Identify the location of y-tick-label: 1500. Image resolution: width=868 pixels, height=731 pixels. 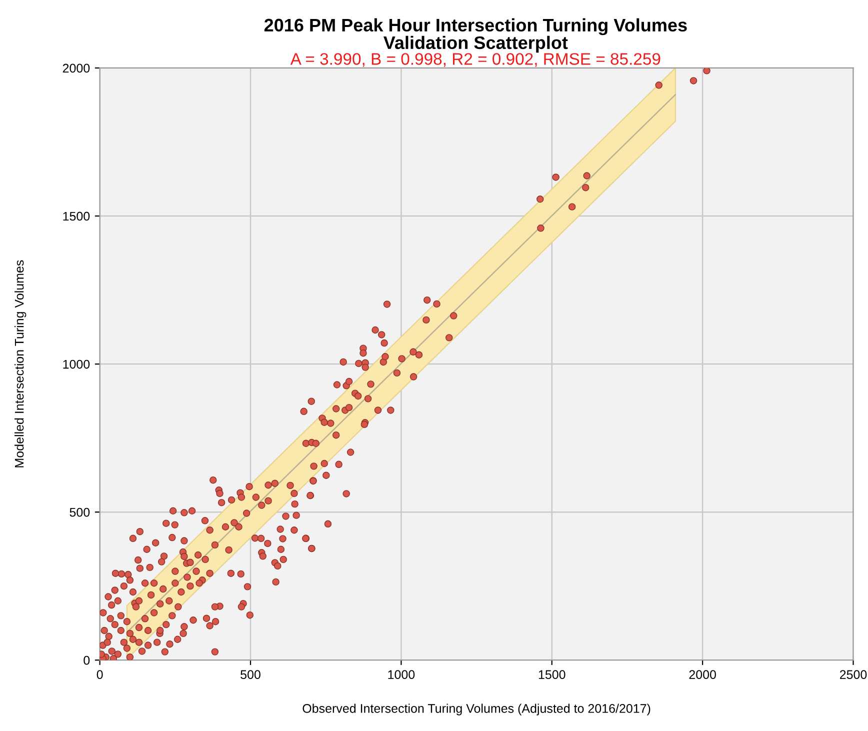
(76, 216).